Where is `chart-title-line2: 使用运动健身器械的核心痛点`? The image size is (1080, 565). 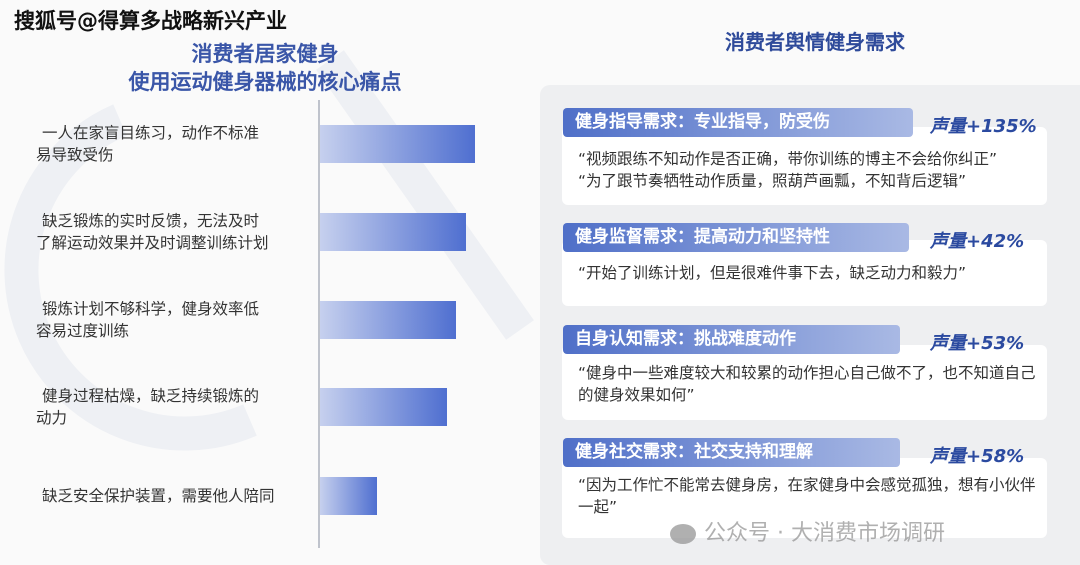 chart-title-line2: 使用运动健身器械的核心痛点 is located at coordinates (265, 82).